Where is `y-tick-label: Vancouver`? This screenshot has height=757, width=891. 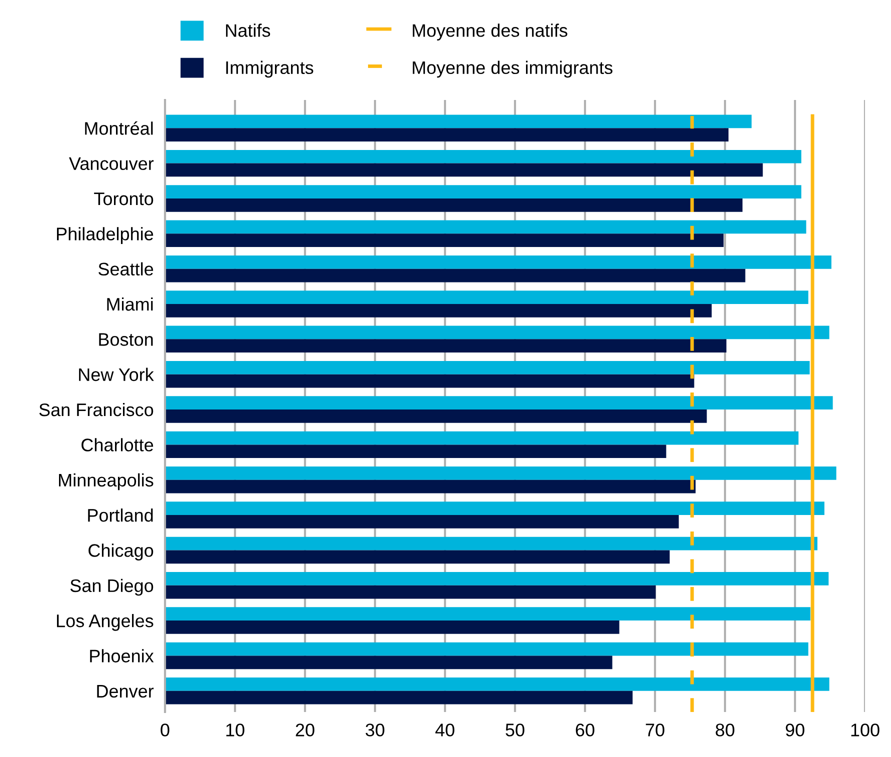 y-tick-label: Vancouver is located at coordinates (111, 163).